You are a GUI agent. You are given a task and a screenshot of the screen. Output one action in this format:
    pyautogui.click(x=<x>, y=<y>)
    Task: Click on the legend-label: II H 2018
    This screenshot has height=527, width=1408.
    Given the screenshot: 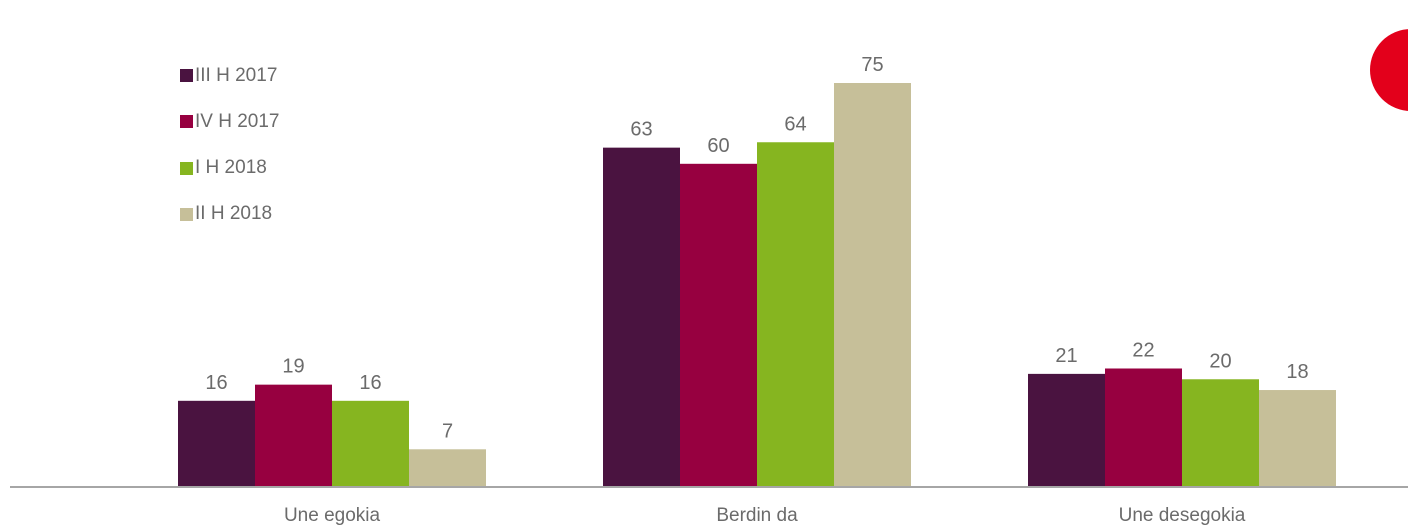 What is the action you would take?
    pyautogui.click(x=234, y=214)
    